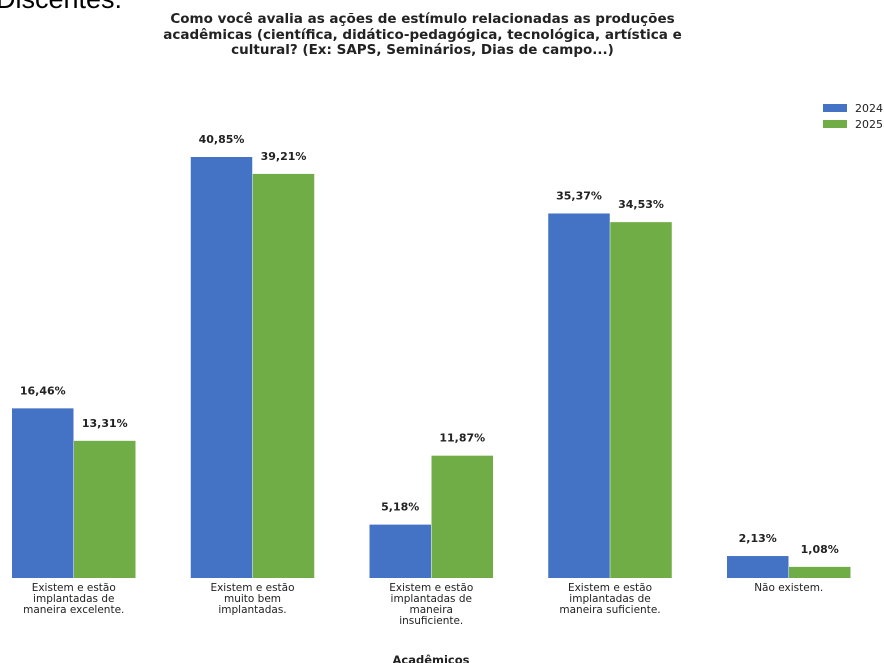 This screenshot has height=663, width=884. What do you see at coordinates (788, 588) in the screenshot?
I see `category-label-5: Não existem.` at bounding box center [788, 588].